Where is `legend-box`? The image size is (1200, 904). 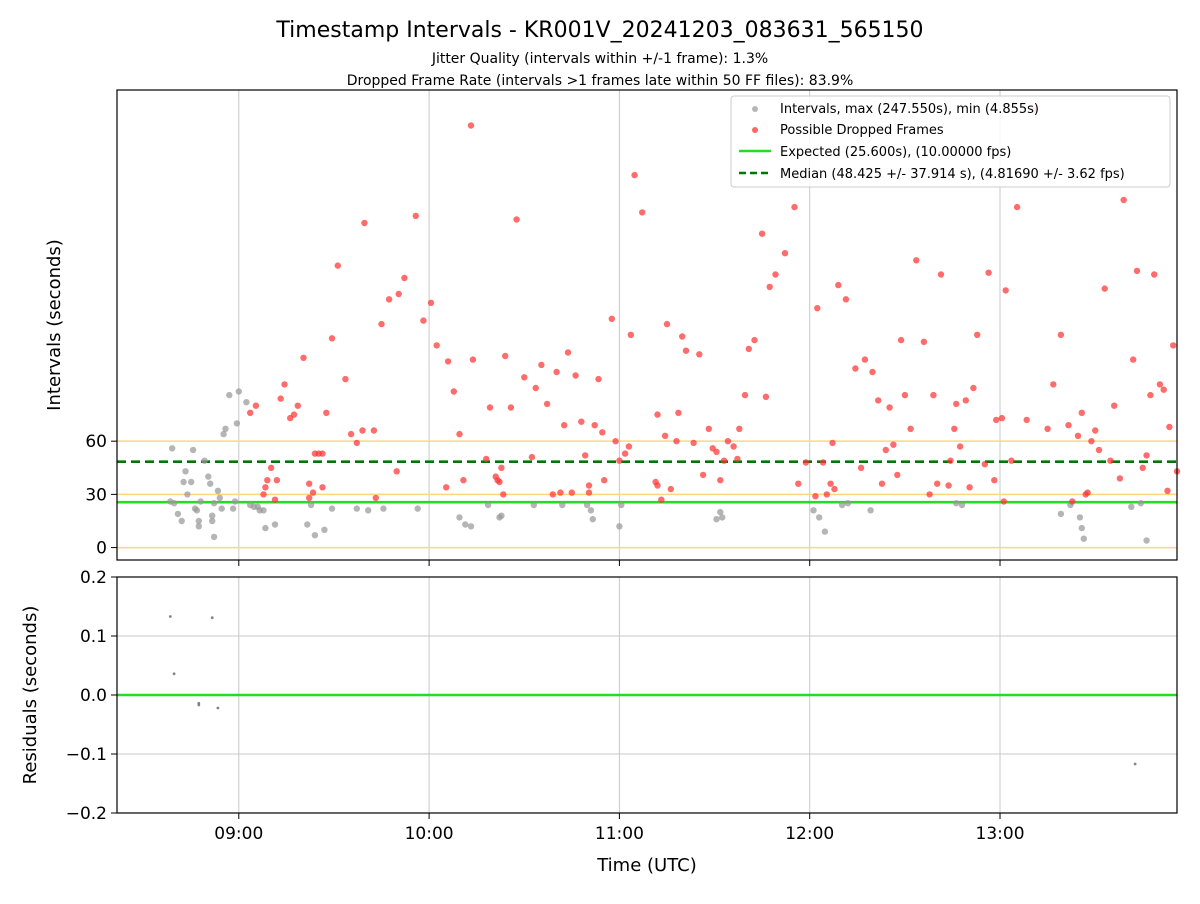 legend-box is located at coordinates (950, 141).